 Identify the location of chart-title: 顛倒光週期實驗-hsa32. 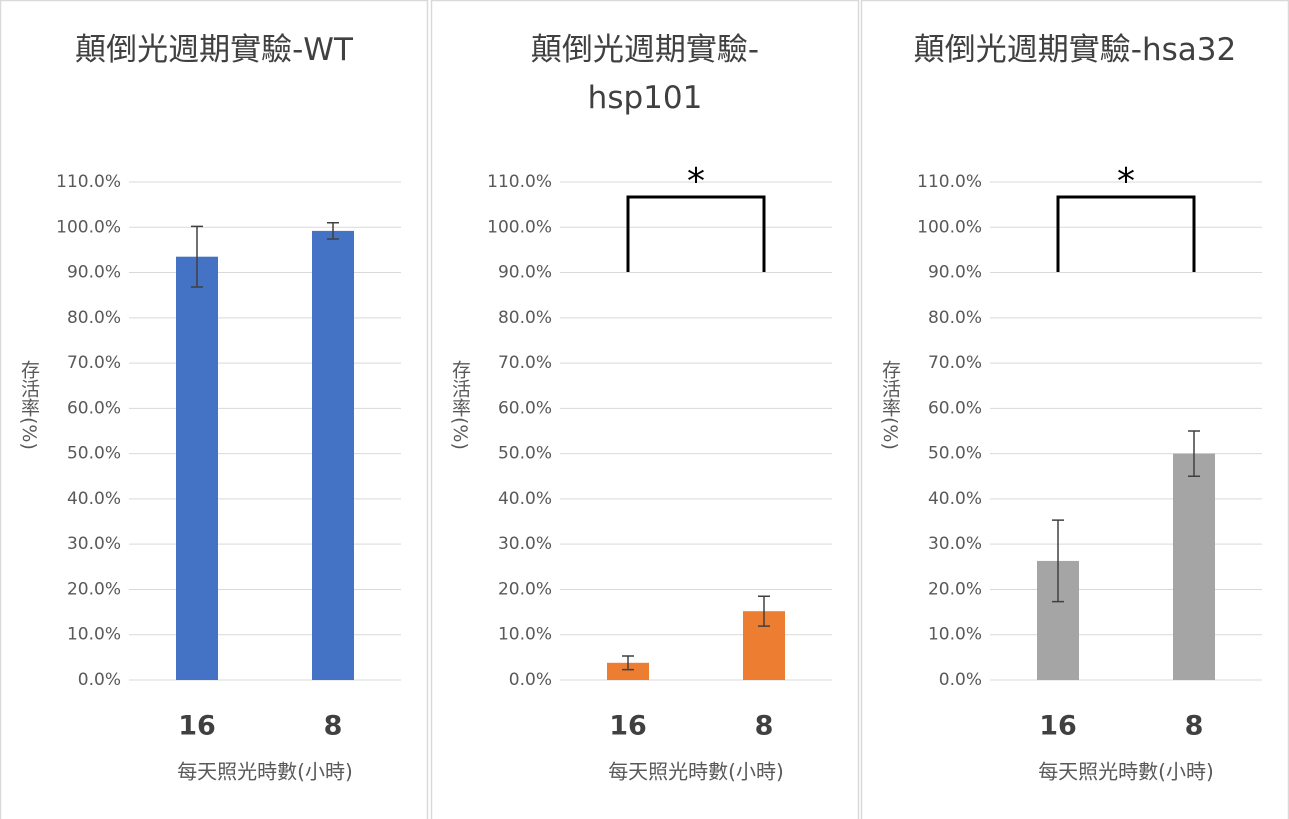
(1075, 50).